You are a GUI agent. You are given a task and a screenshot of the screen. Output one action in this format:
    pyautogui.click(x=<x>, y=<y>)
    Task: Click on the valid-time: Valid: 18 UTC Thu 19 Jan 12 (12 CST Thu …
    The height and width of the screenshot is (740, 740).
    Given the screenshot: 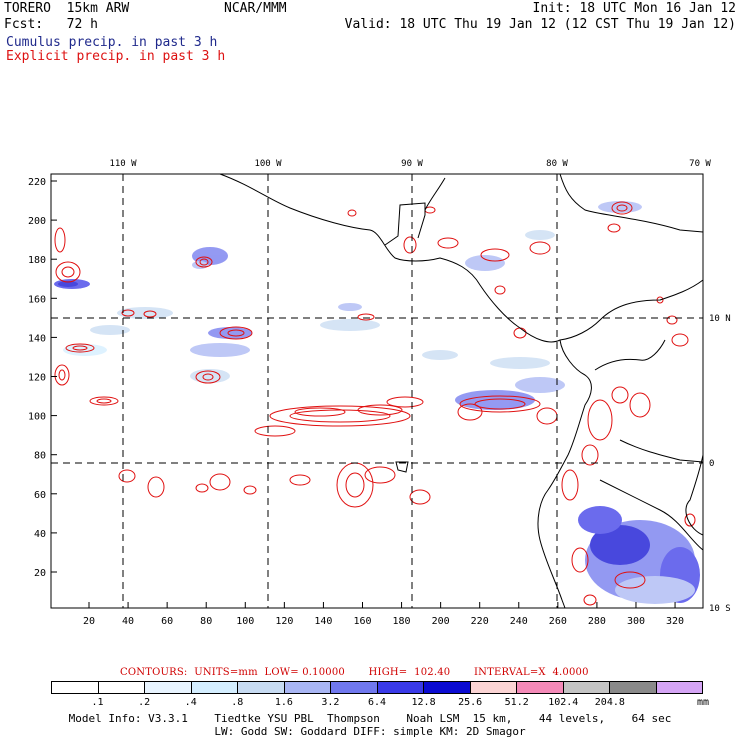 What is the action you would take?
    pyautogui.click(x=540, y=24)
    